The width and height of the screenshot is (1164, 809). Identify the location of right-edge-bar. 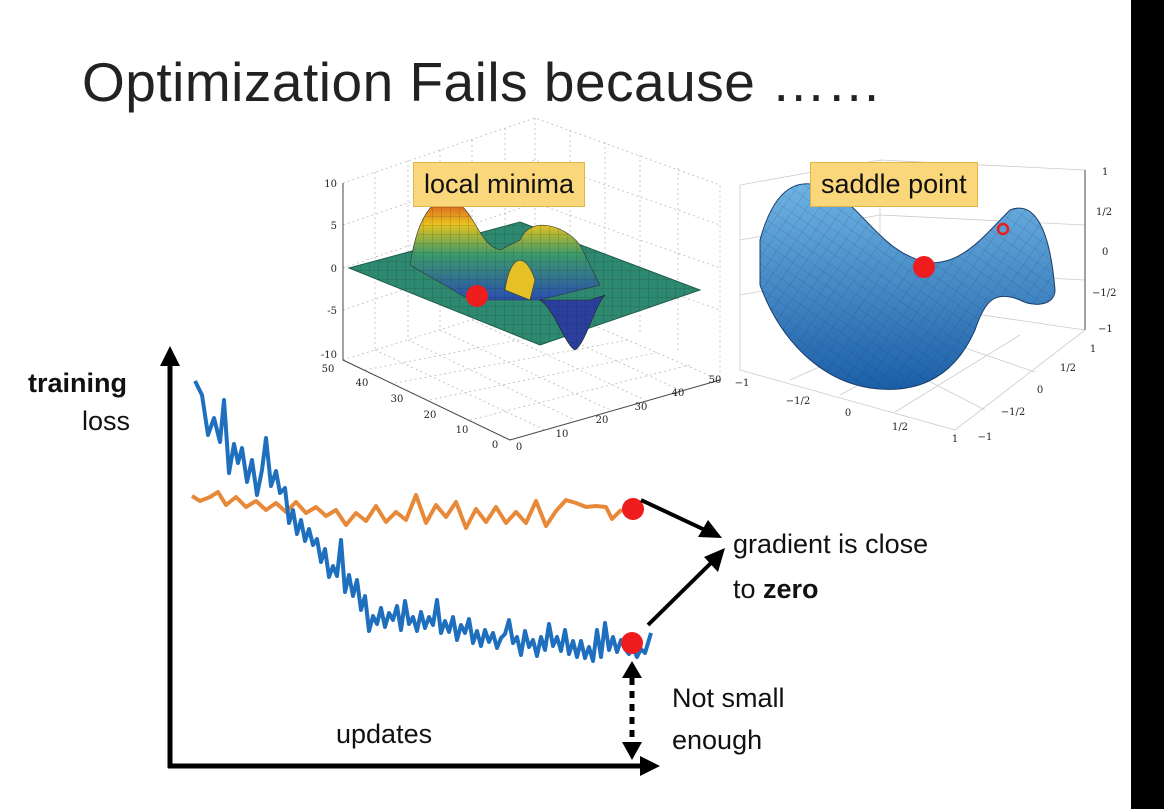
(1147, 404).